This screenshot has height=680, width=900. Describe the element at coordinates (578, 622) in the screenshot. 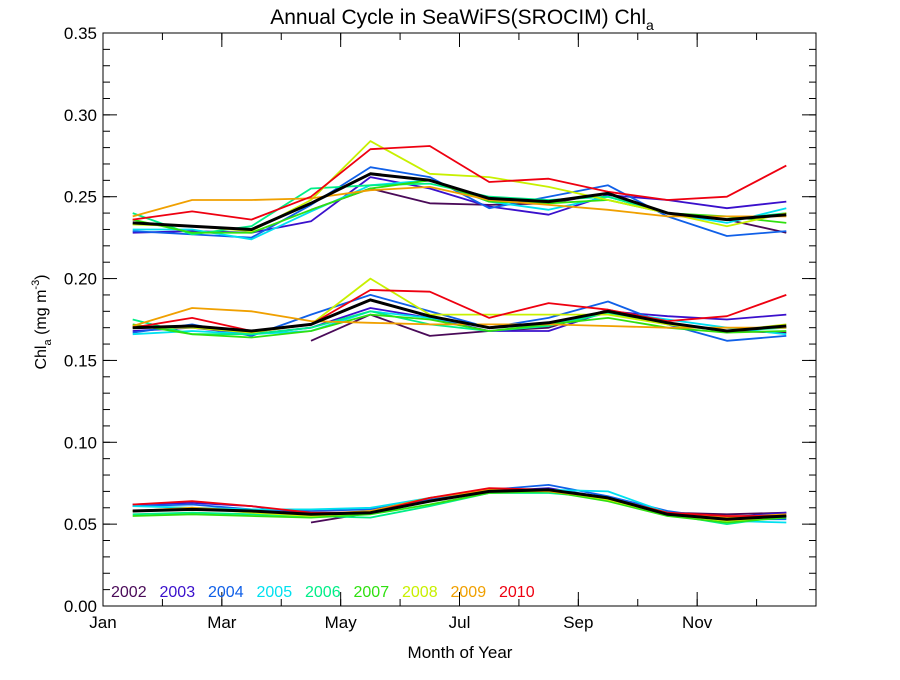

I see `x-tick-label: Sep` at that location.